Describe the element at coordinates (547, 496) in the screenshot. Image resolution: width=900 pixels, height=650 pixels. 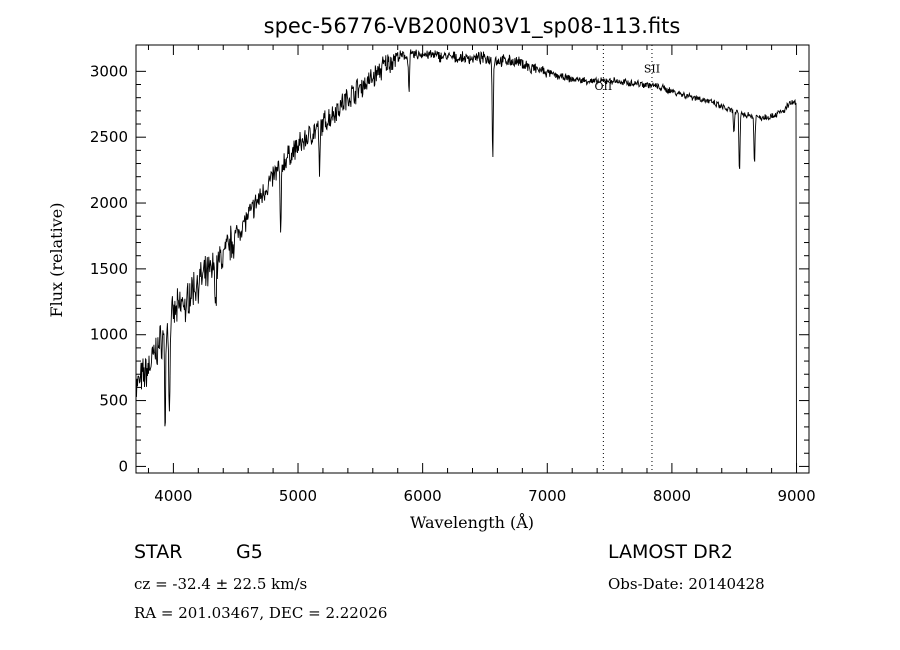
I see `x-tick-label: 7000` at that location.